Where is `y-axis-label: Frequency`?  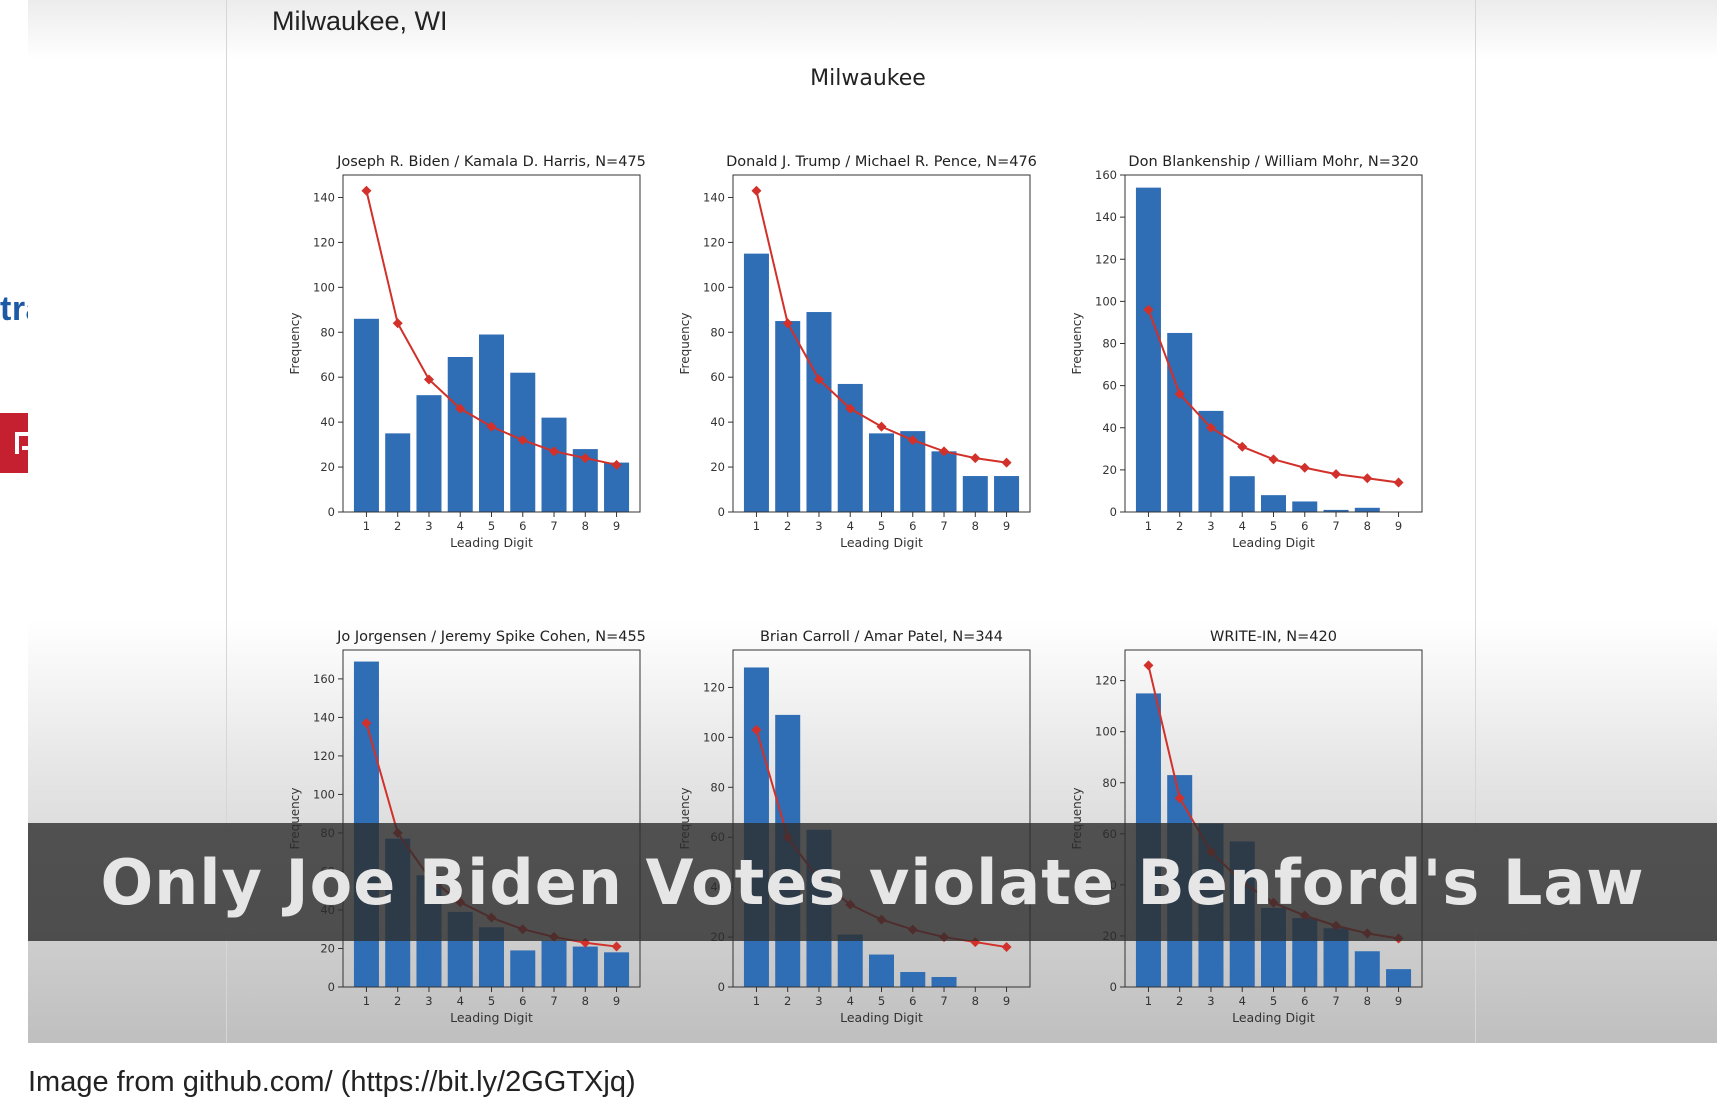 y-axis-label: Frequency is located at coordinates (295, 344).